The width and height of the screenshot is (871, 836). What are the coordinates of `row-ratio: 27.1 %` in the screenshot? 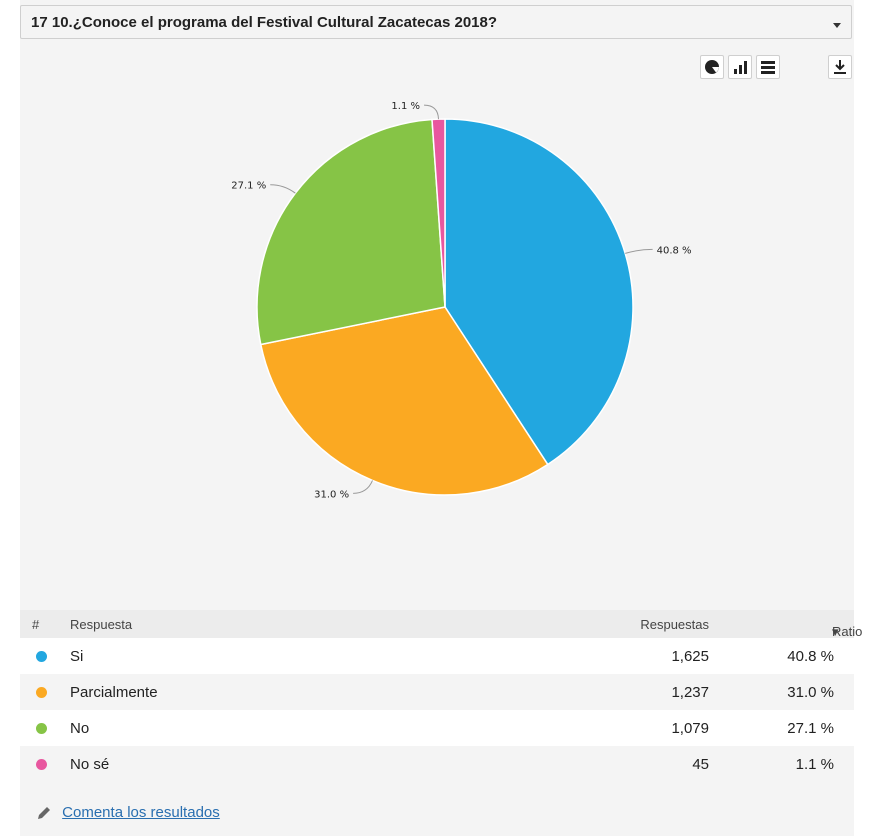 It's located at (810, 728).